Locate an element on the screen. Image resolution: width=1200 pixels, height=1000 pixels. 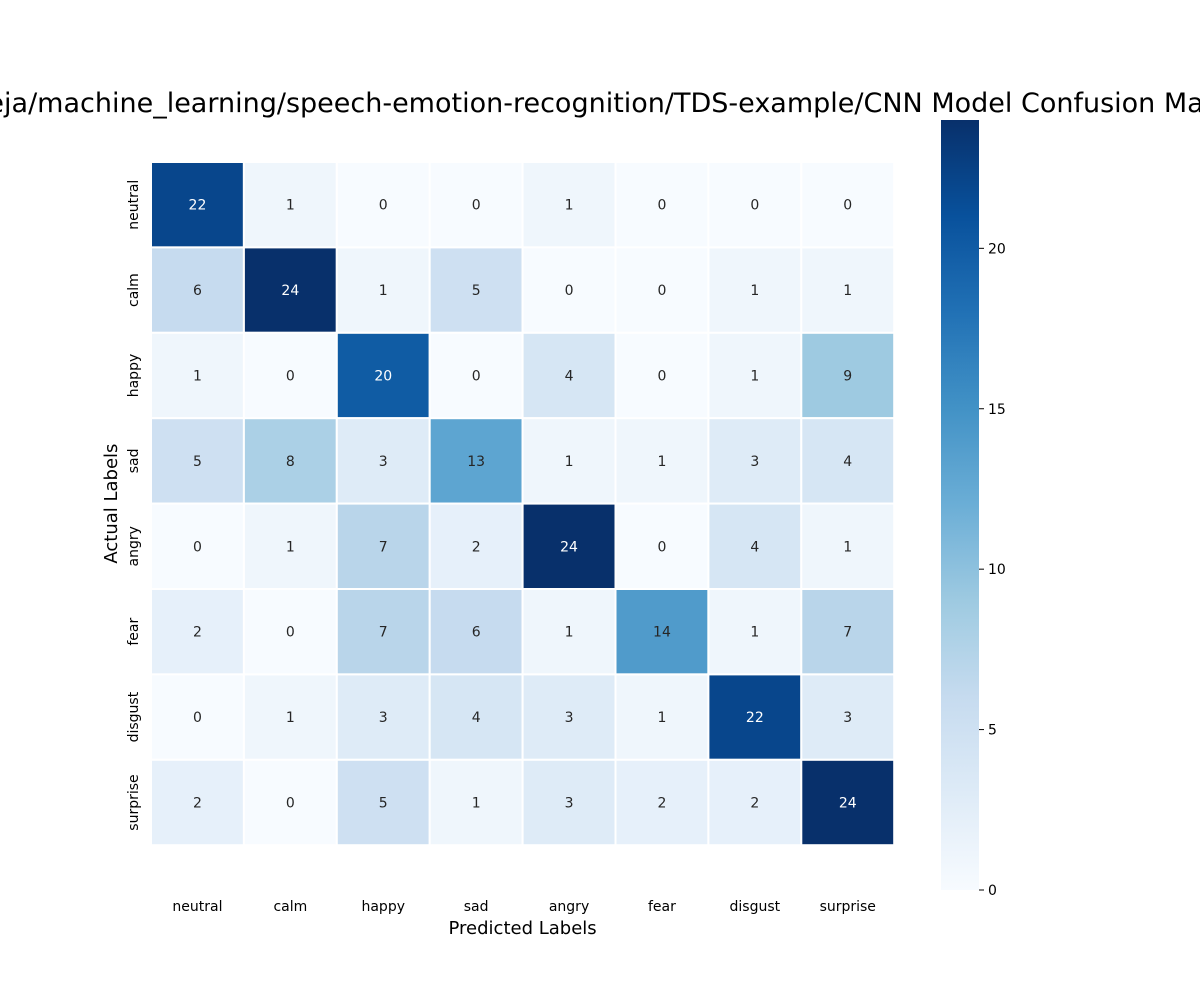
x-tick-label: disgust is located at coordinates (755, 907).